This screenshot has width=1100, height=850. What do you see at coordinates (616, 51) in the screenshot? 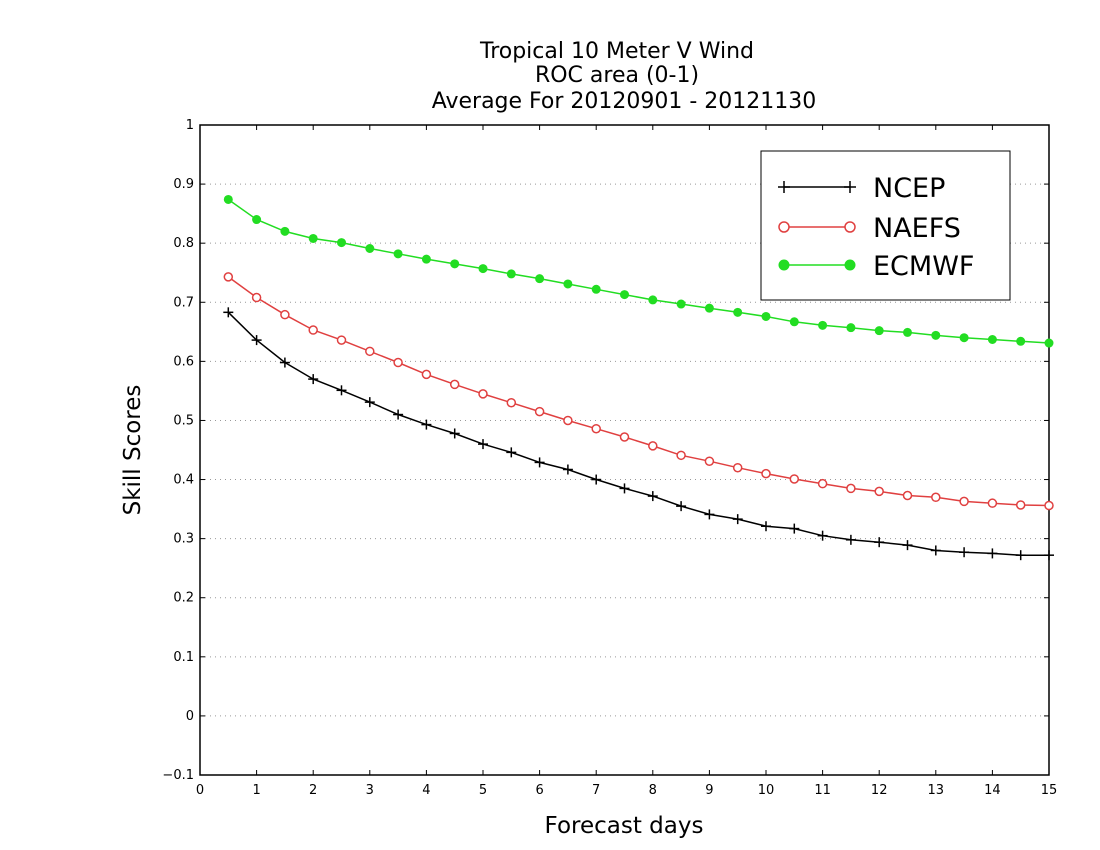
I see `chart-title-line-1: Tropical 10 Meter V Wind` at bounding box center [616, 51].